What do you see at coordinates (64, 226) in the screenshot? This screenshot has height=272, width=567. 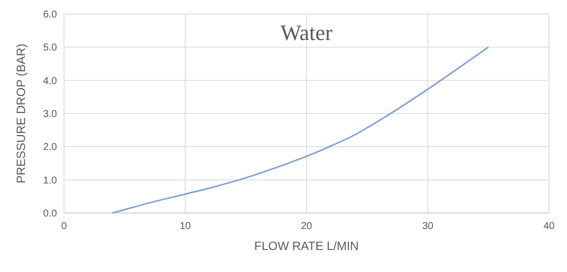 I see `x-tick-label: 0` at bounding box center [64, 226].